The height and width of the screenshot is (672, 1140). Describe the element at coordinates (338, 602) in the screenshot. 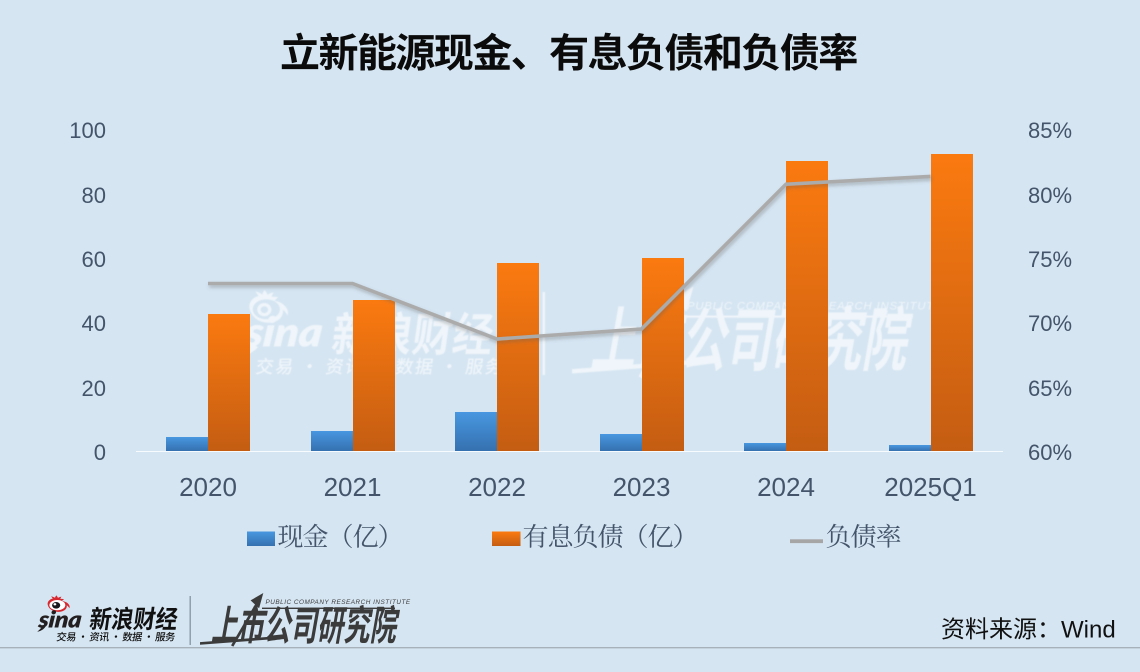

I see `svg-text:PUBLIC COMPANY RESEARCH INSTIT: PUBLIC COMPANY RESEARCH INSTITUTE` at that location.